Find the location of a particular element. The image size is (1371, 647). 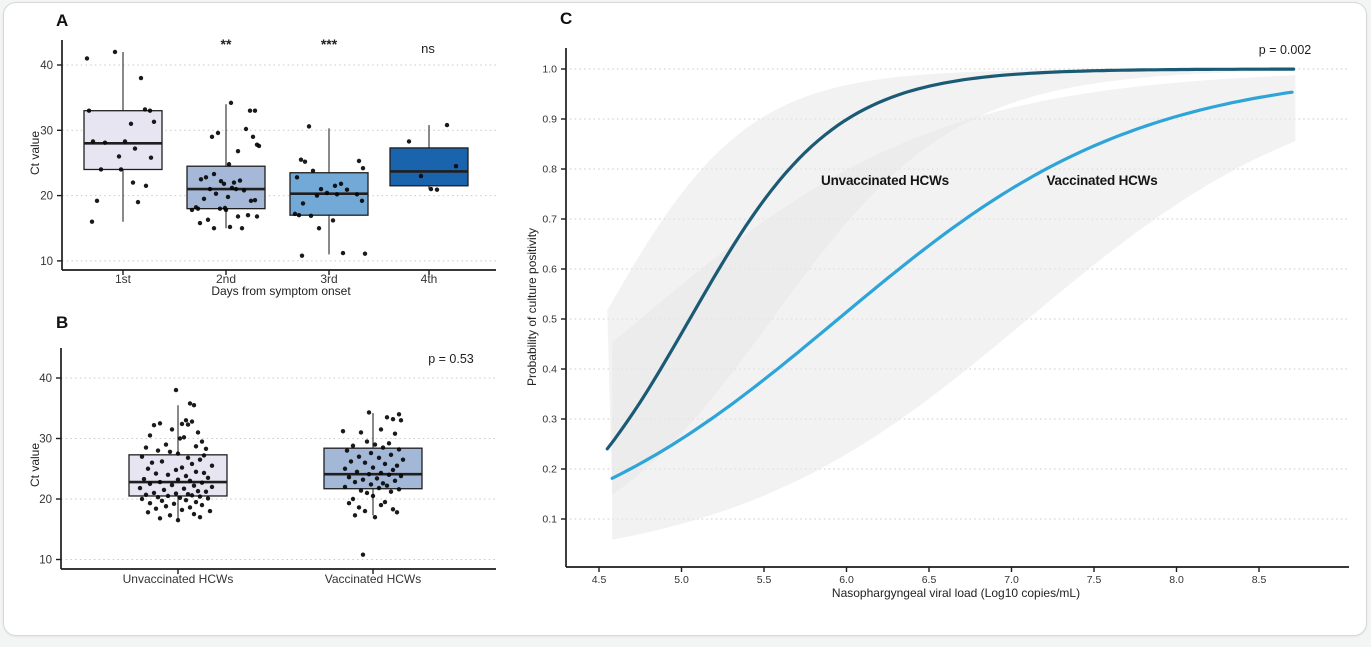

panel-b-label: B is located at coordinates (62, 322).